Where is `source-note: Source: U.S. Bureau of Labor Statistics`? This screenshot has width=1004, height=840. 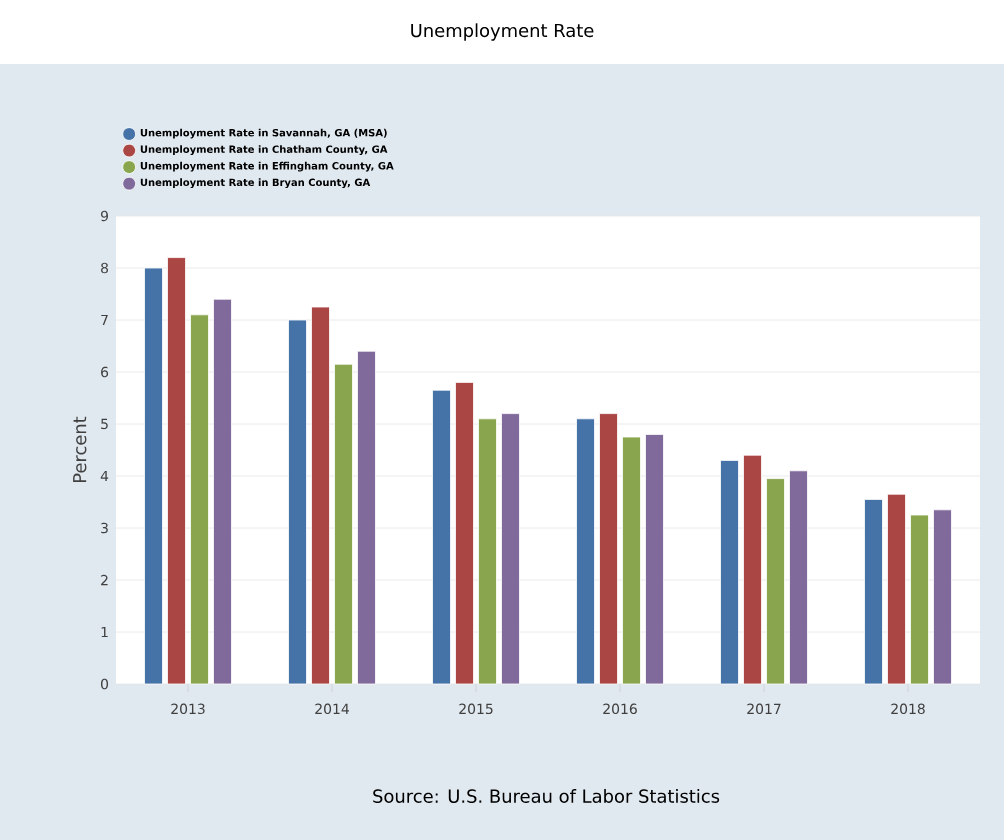
source-note: Source: U.S. Bureau of Labor Statistics is located at coordinates (546, 796).